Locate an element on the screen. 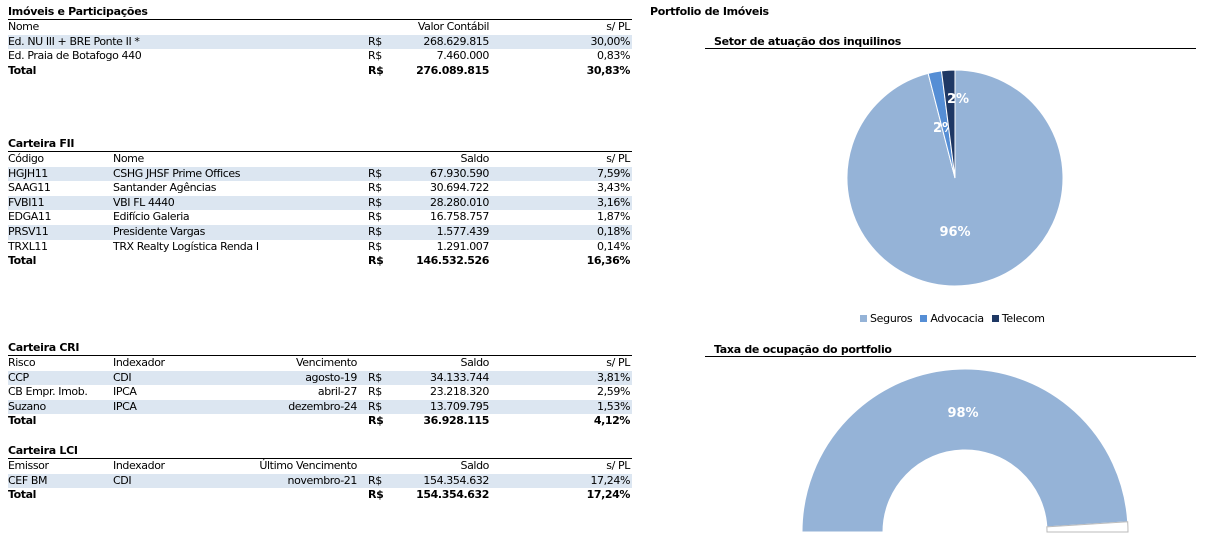 The image size is (1214, 548). total-valor: 276.089.815 is located at coordinates (452, 70).